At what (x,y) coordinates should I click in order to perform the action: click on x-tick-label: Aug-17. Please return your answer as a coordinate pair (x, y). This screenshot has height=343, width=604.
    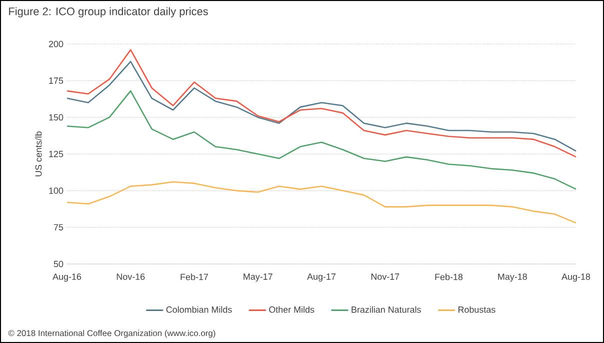
    Looking at the image, I should click on (321, 278).